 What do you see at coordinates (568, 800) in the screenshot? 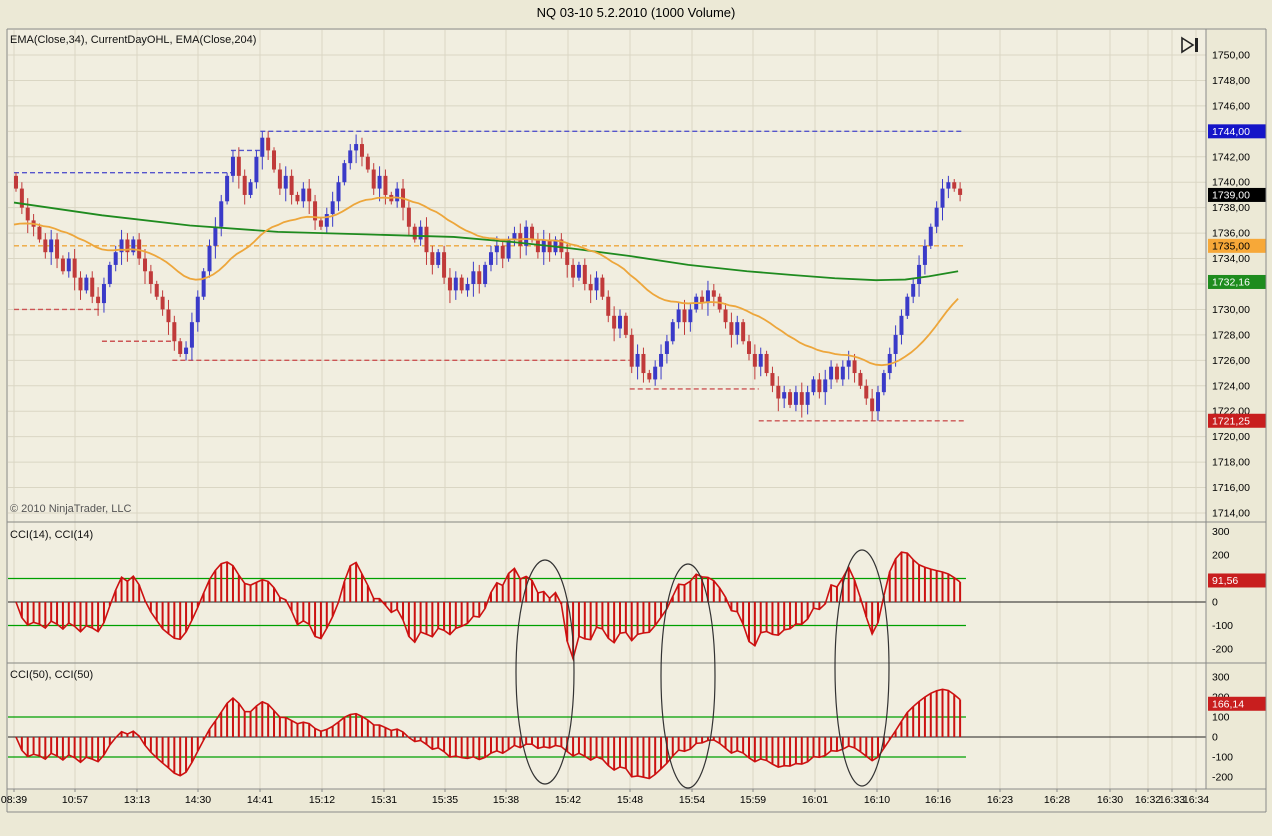
I see `svg-text: 15:42` at bounding box center [568, 800].